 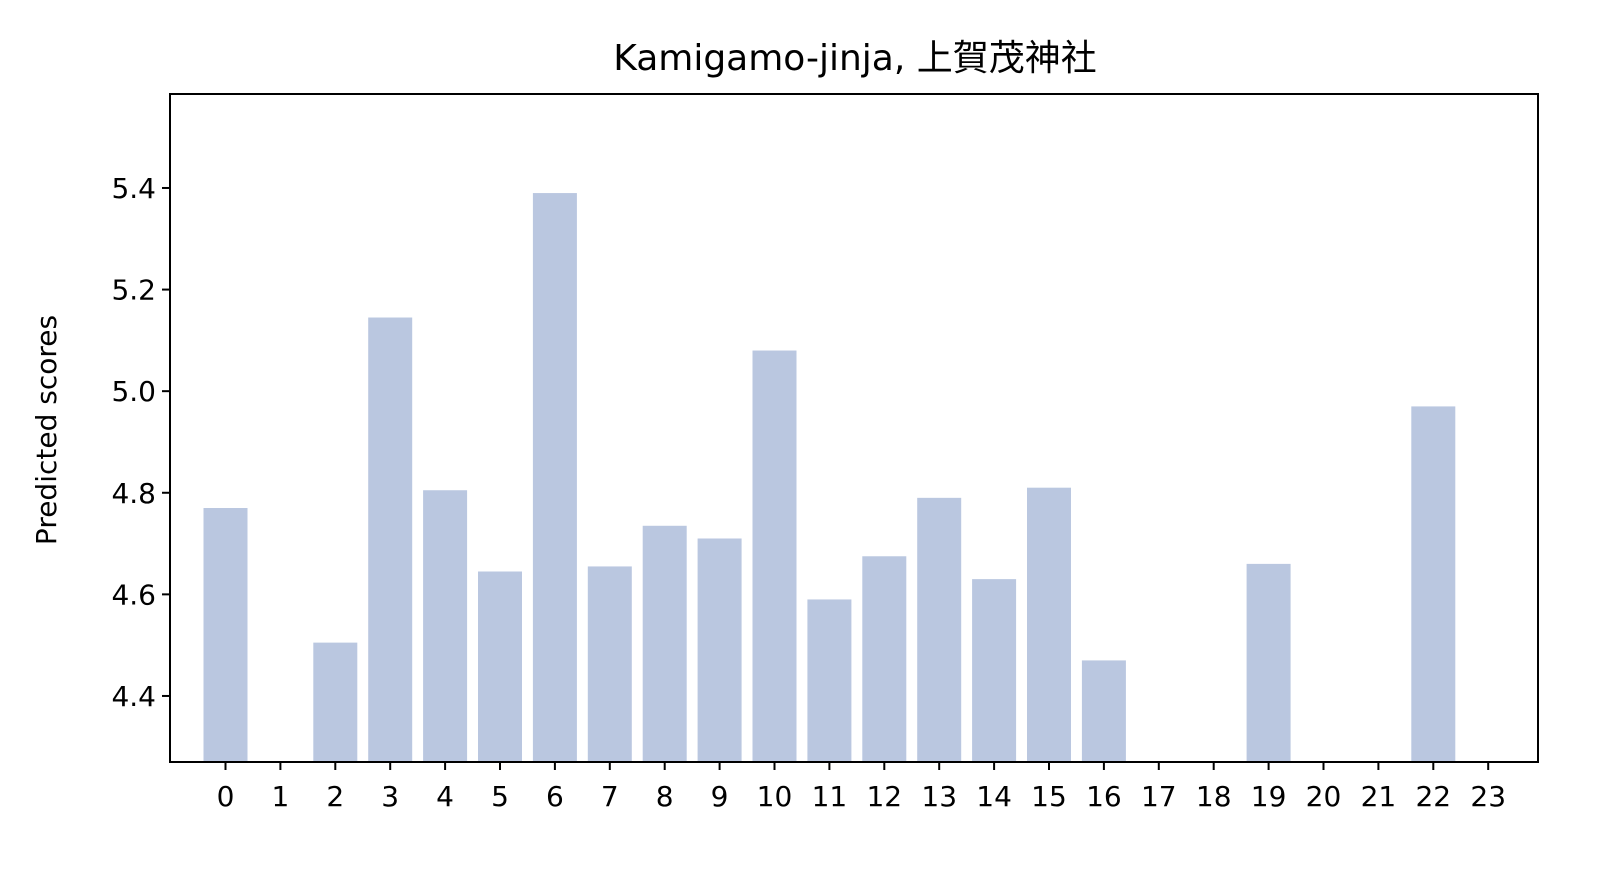 What do you see at coordinates (1433, 796) in the screenshot?
I see `x-tick-label: 22` at bounding box center [1433, 796].